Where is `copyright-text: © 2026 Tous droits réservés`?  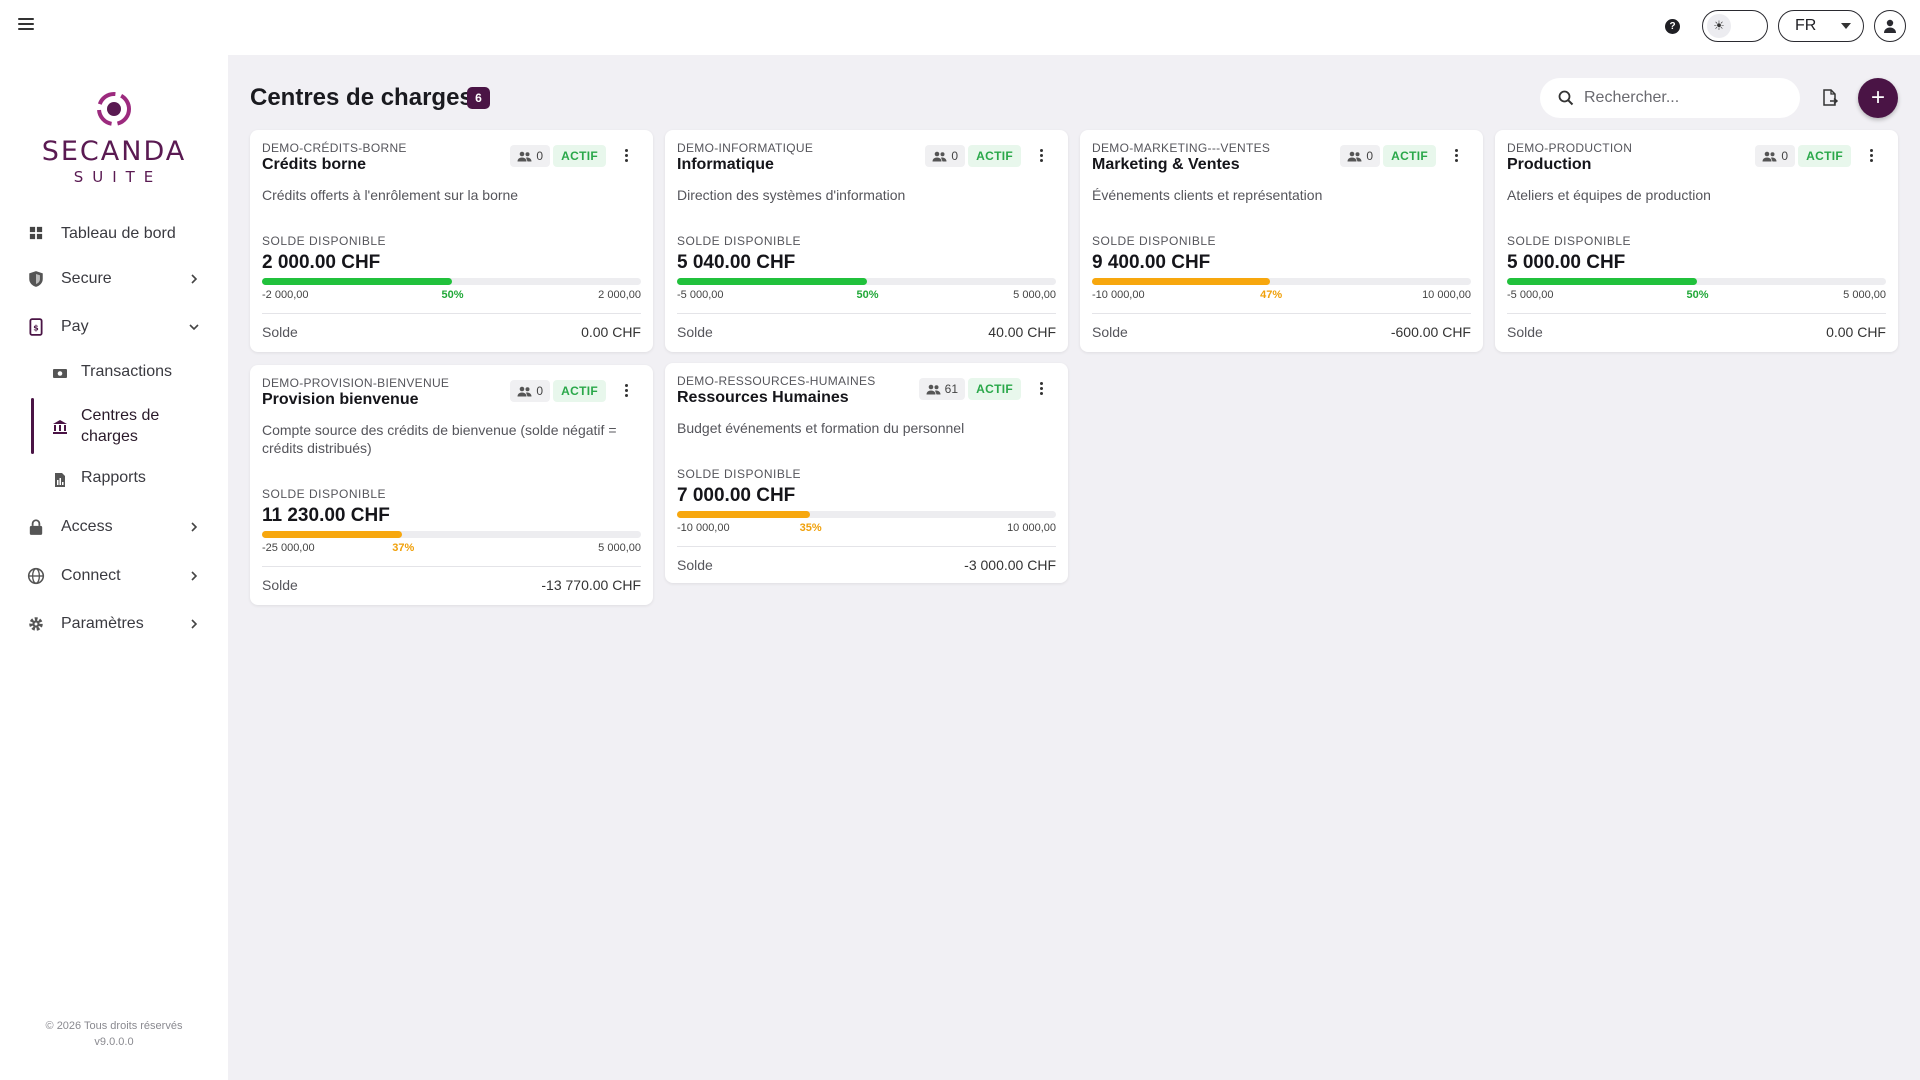 copyright-text: © 2026 Tous droits réservés is located at coordinates (114, 1026).